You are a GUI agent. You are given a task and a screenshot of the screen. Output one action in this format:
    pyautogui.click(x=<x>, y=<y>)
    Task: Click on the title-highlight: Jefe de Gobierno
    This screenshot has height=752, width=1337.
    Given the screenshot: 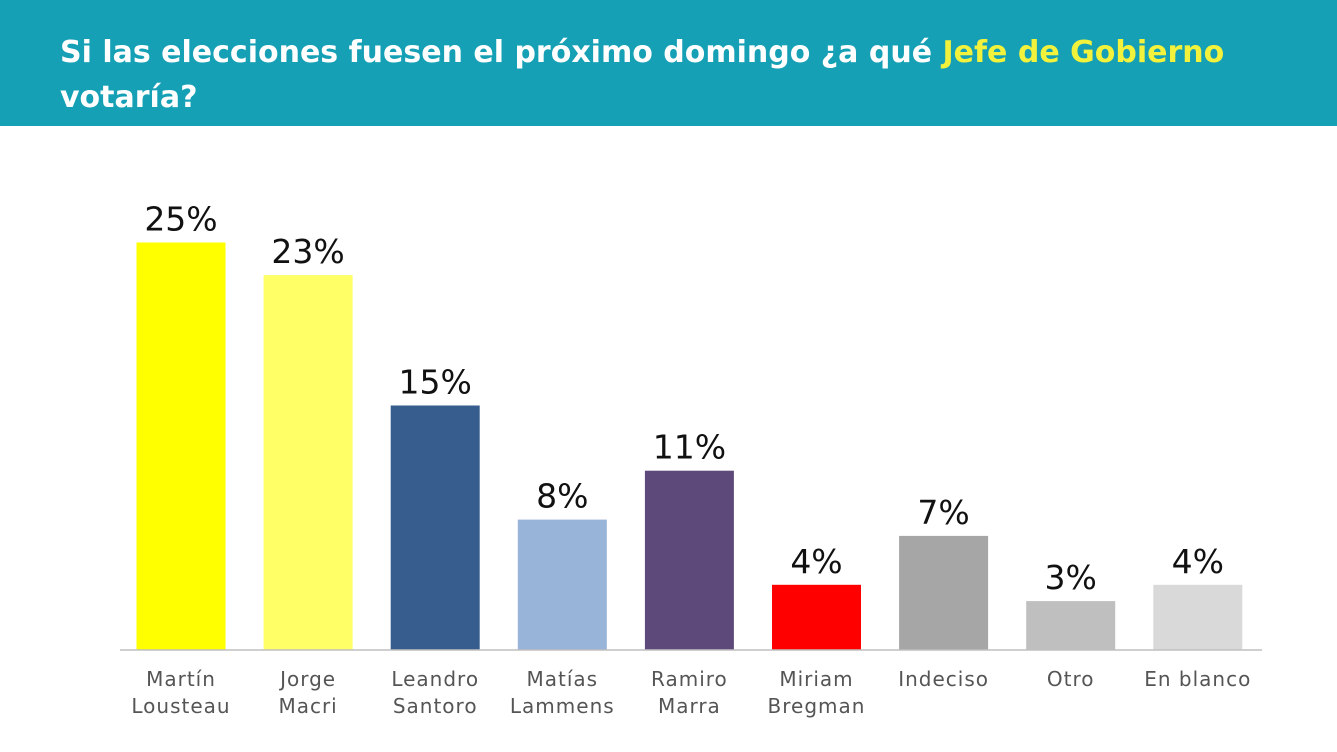 What is the action you would take?
    pyautogui.click(x=1083, y=52)
    